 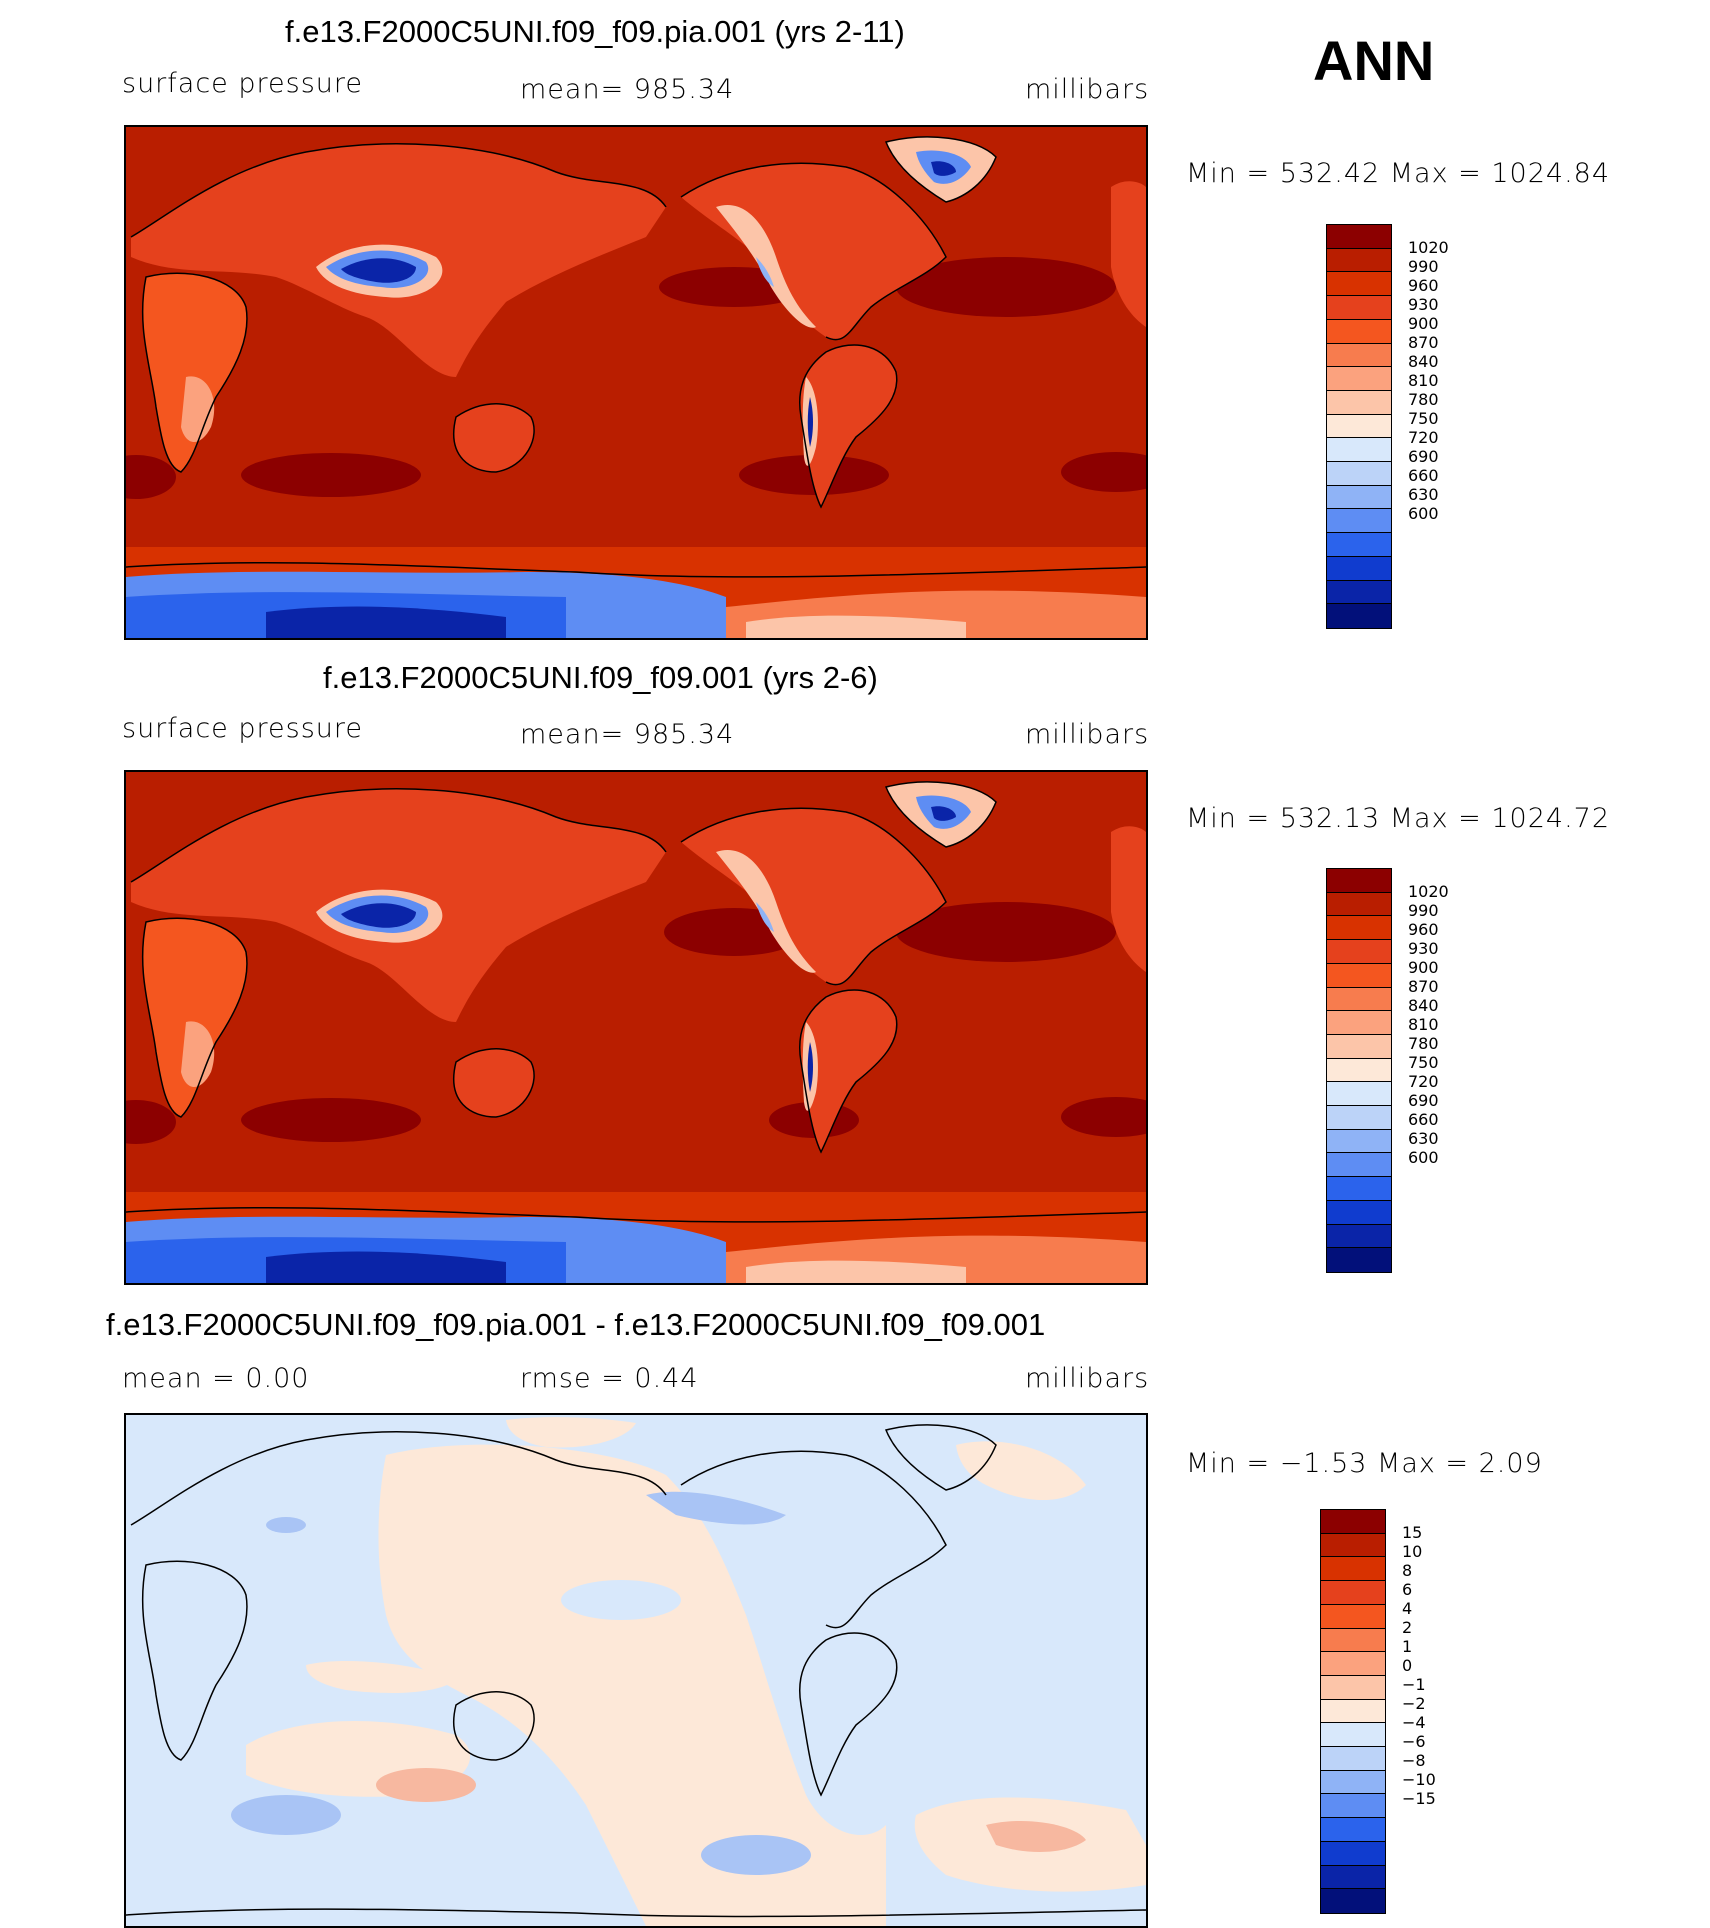 I want to click on panel-1-variable-label: surface pressure, so click(x=242, y=83).